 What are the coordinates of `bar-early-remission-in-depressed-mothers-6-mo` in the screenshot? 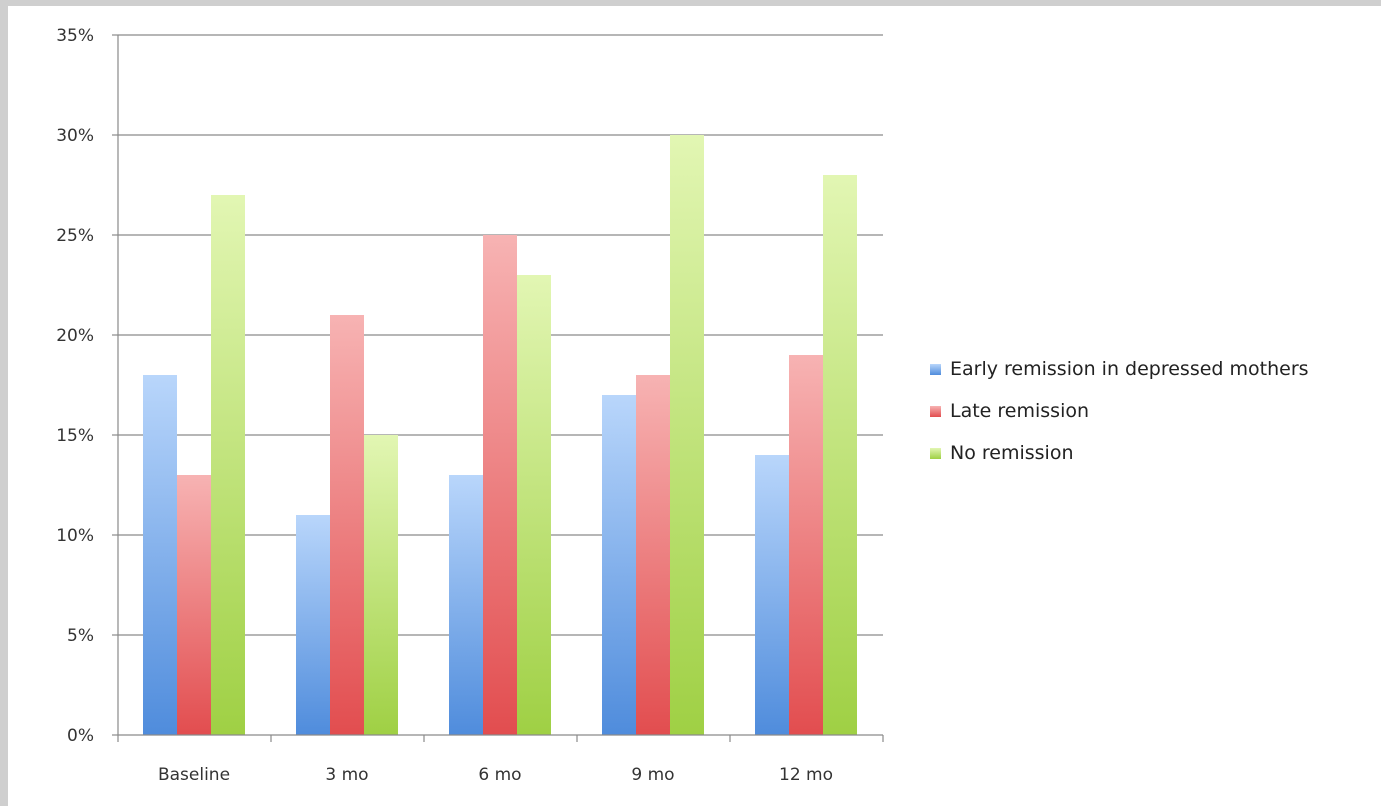 It's located at (466, 605).